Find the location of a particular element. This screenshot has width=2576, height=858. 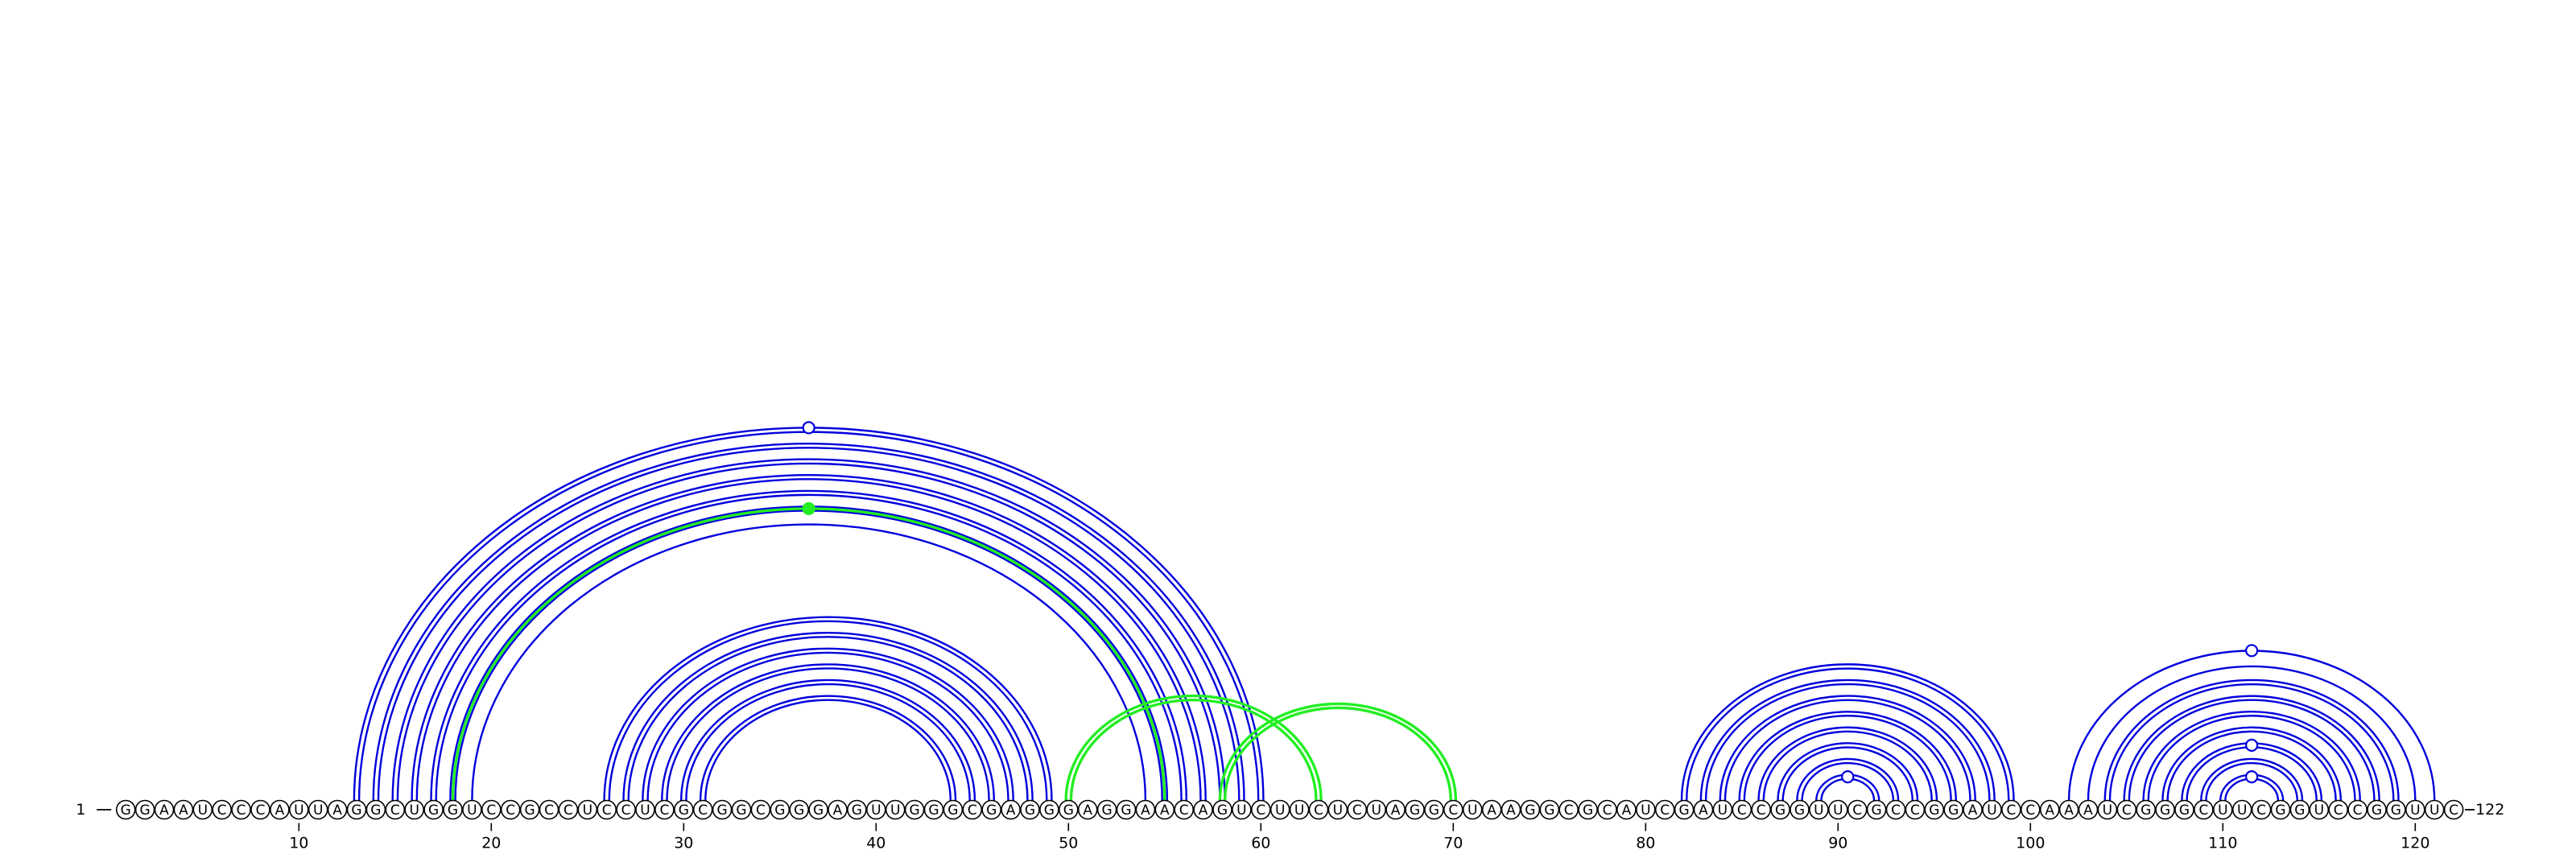

nucleotide-44: G is located at coordinates (953, 809).